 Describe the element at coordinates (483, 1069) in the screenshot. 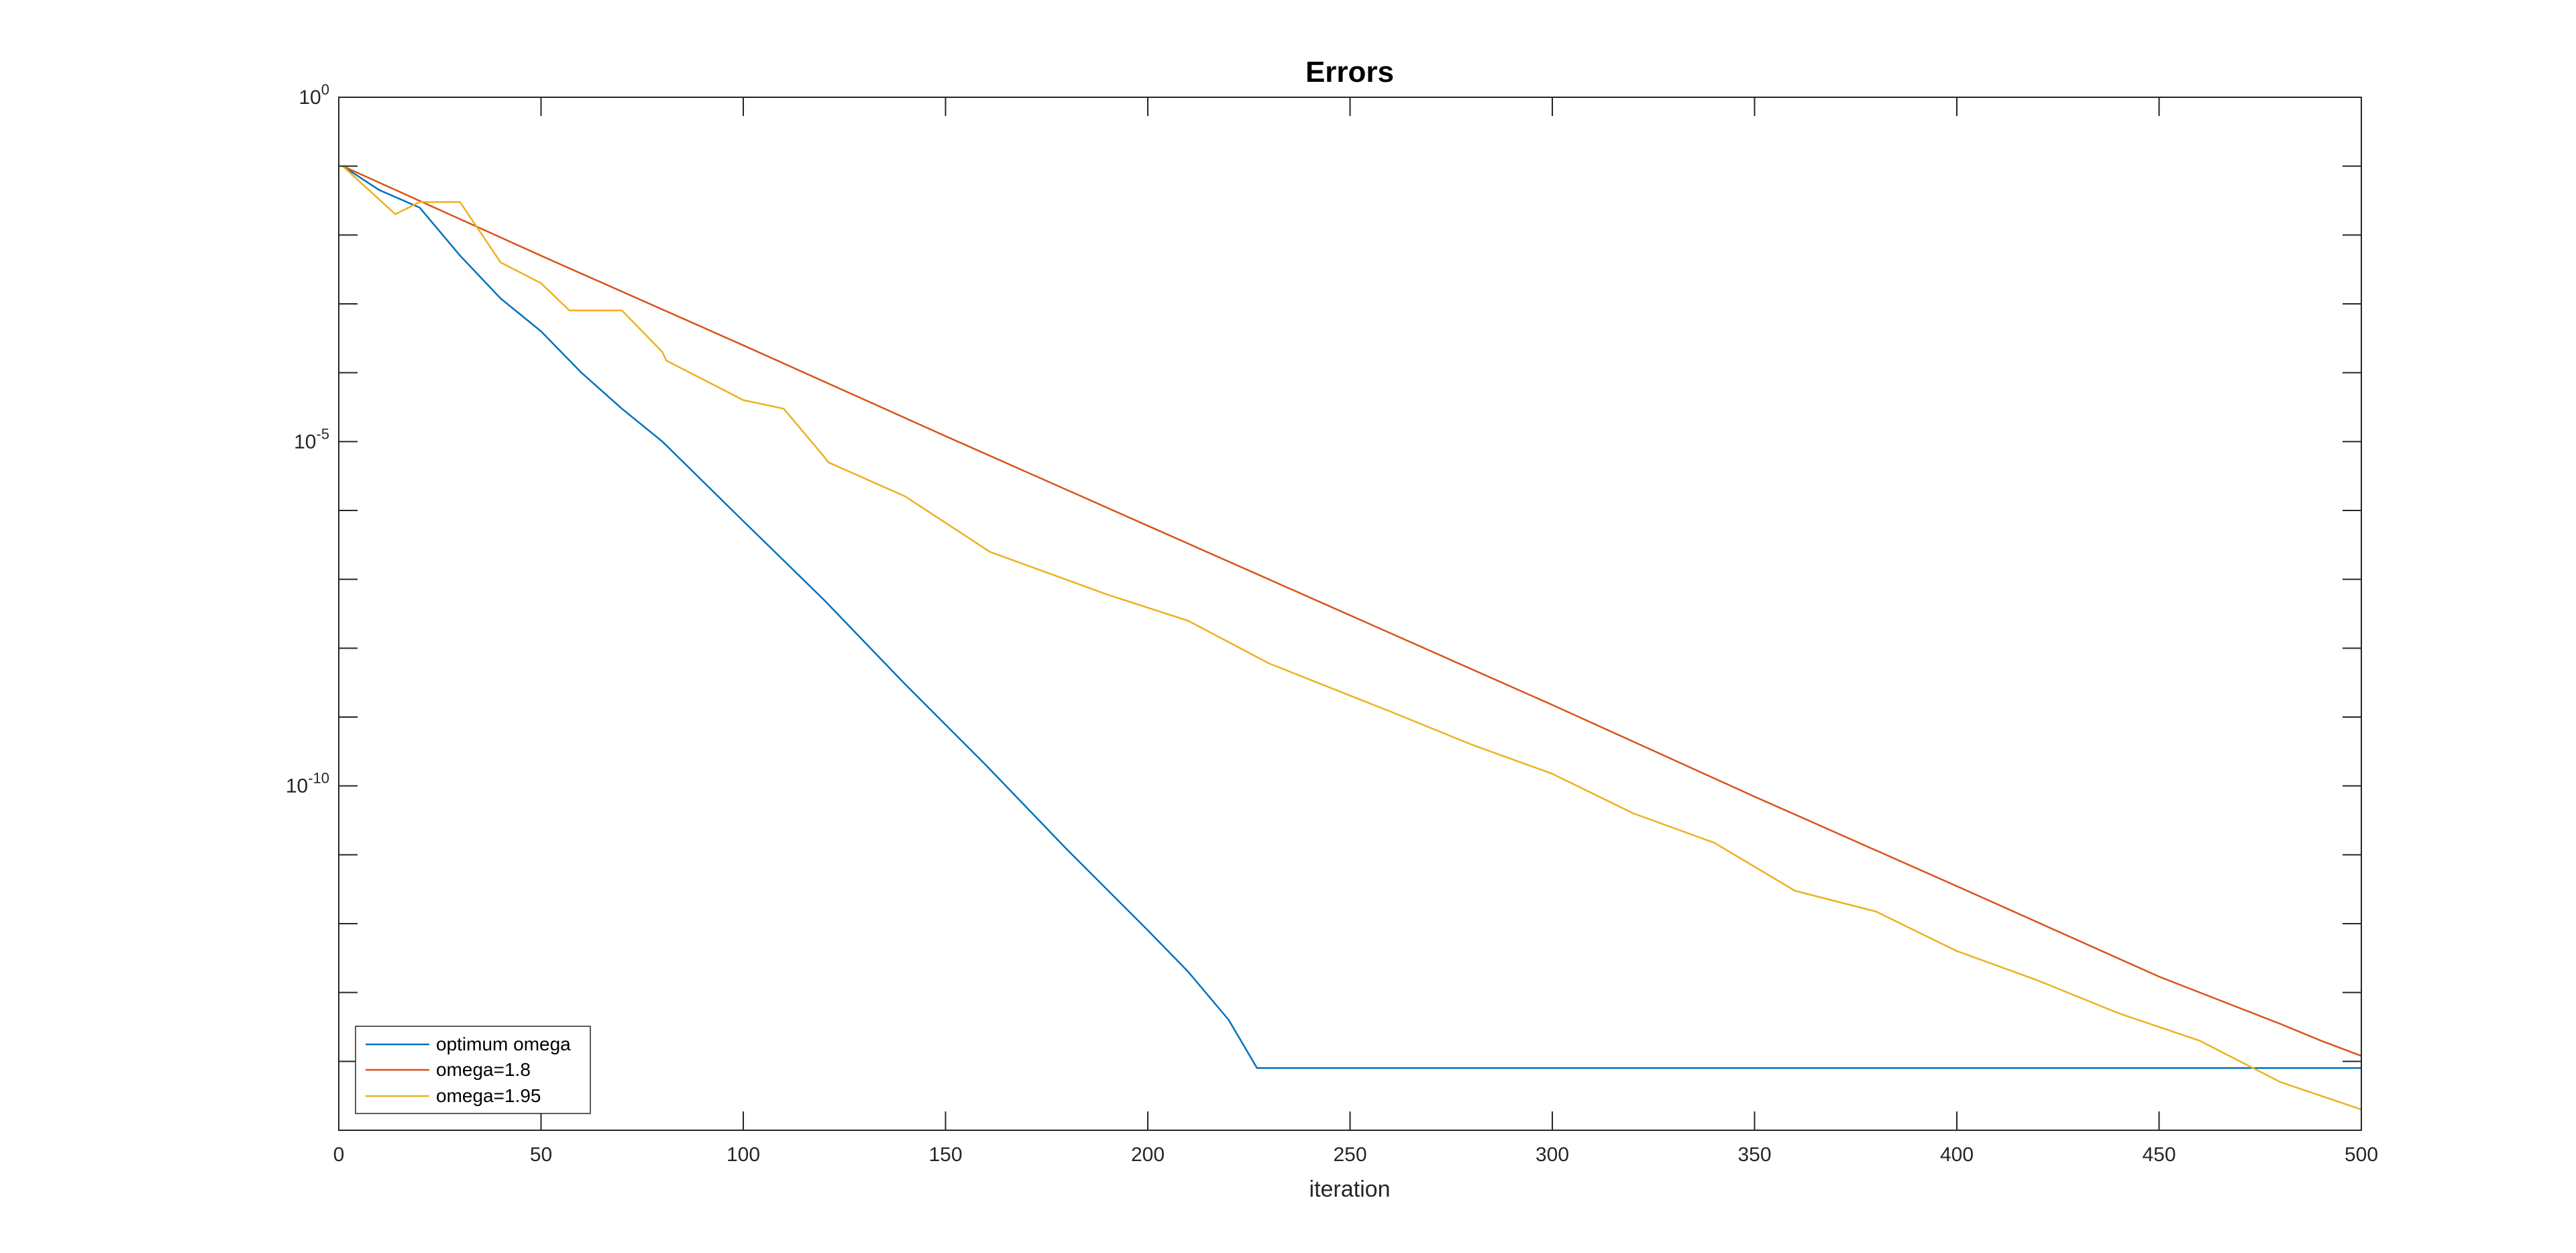

I see `legend-entry-omega-1-8: omega=1.8` at that location.